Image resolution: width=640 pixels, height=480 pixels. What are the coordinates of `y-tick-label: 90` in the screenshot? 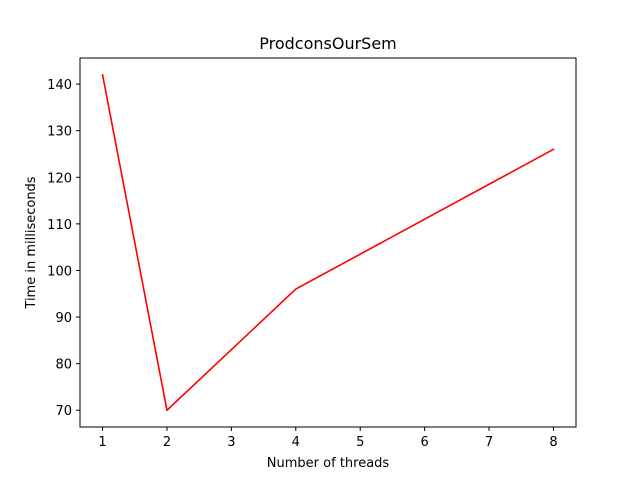 It's located at (63, 318).